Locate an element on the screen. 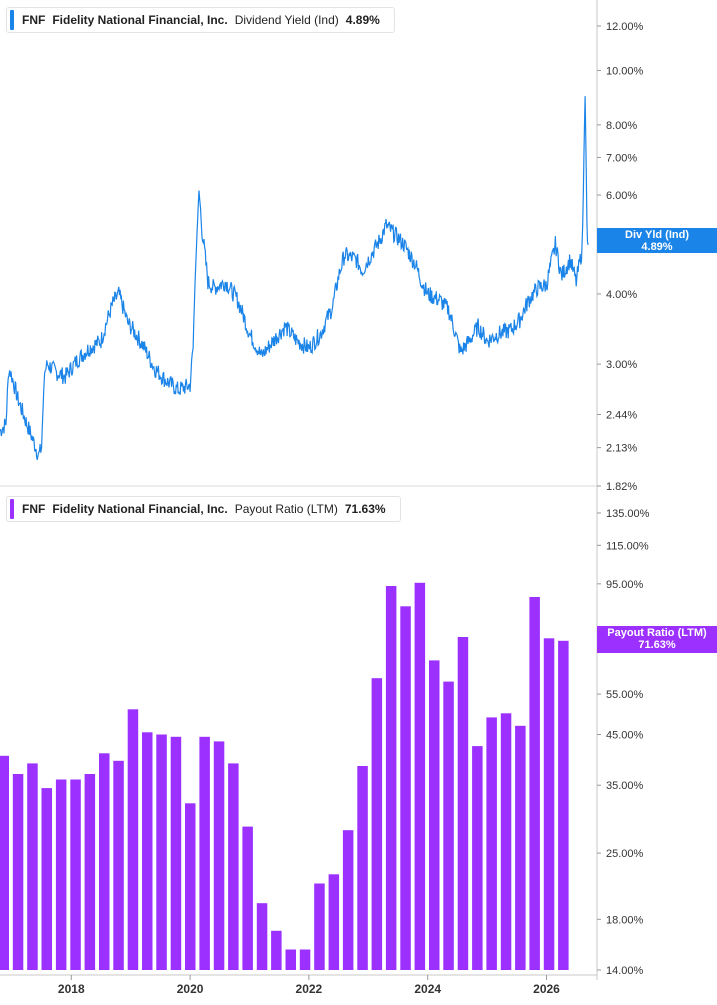  payout-value-tag: Payout Ratio (LTM) 71.63% is located at coordinates (657, 639).